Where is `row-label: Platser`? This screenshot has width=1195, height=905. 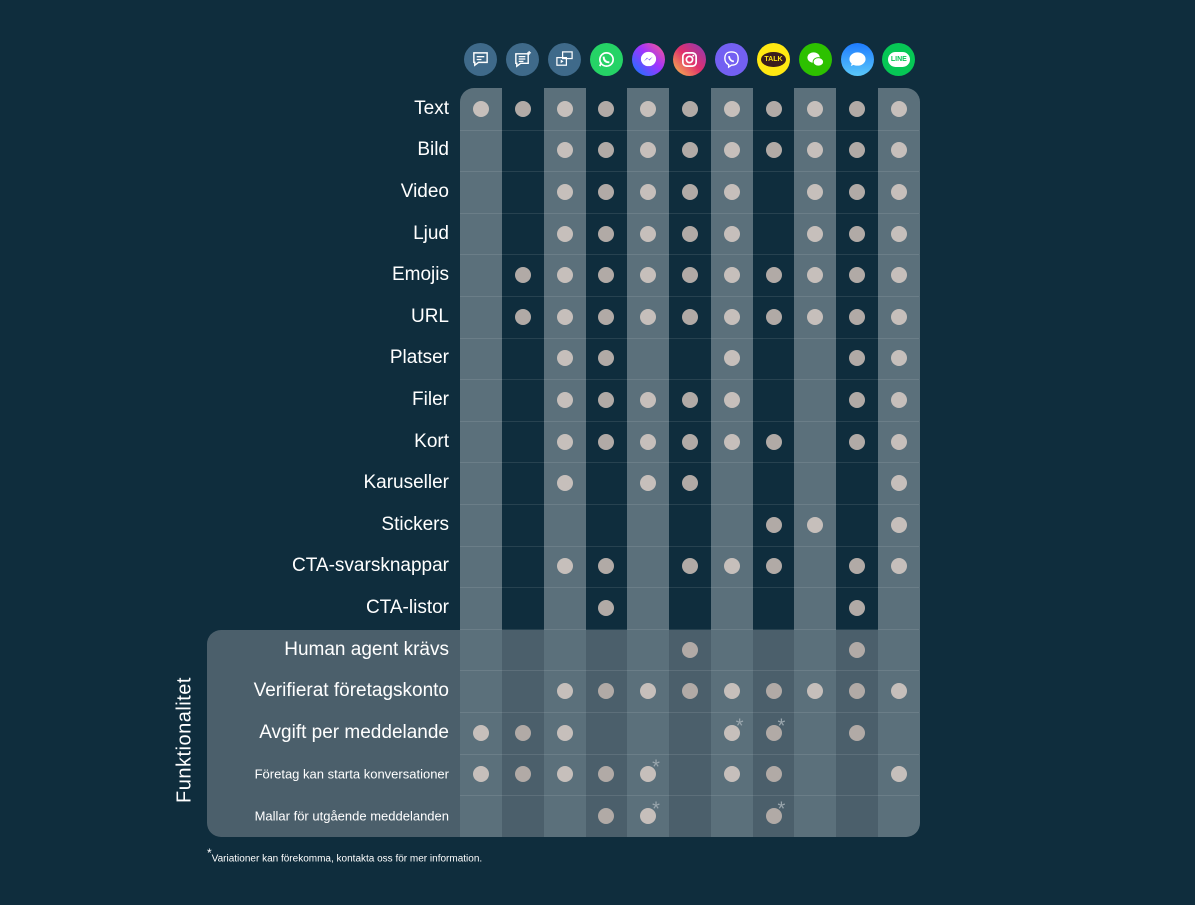 row-label: Platser is located at coordinates (419, 358).